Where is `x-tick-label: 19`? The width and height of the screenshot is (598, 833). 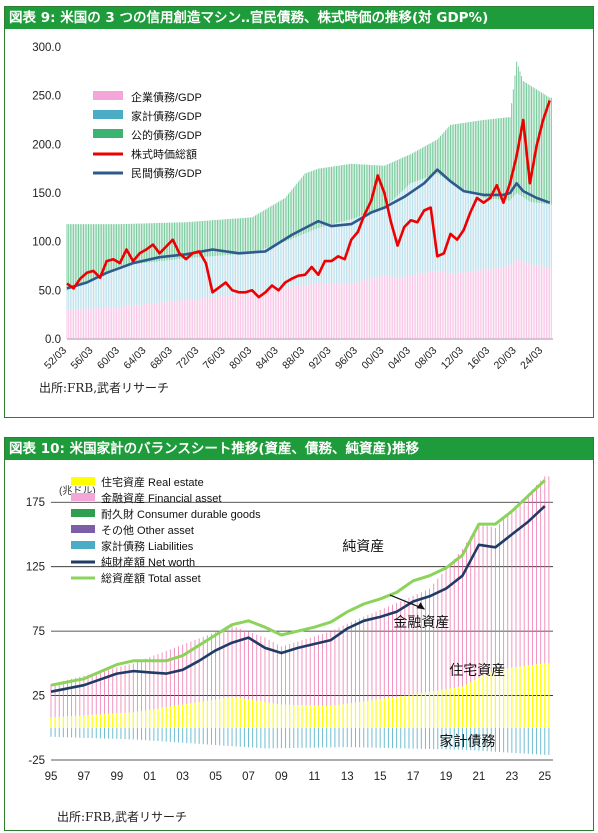 x-tick-label: 19 is located at coordinates (446, 777).